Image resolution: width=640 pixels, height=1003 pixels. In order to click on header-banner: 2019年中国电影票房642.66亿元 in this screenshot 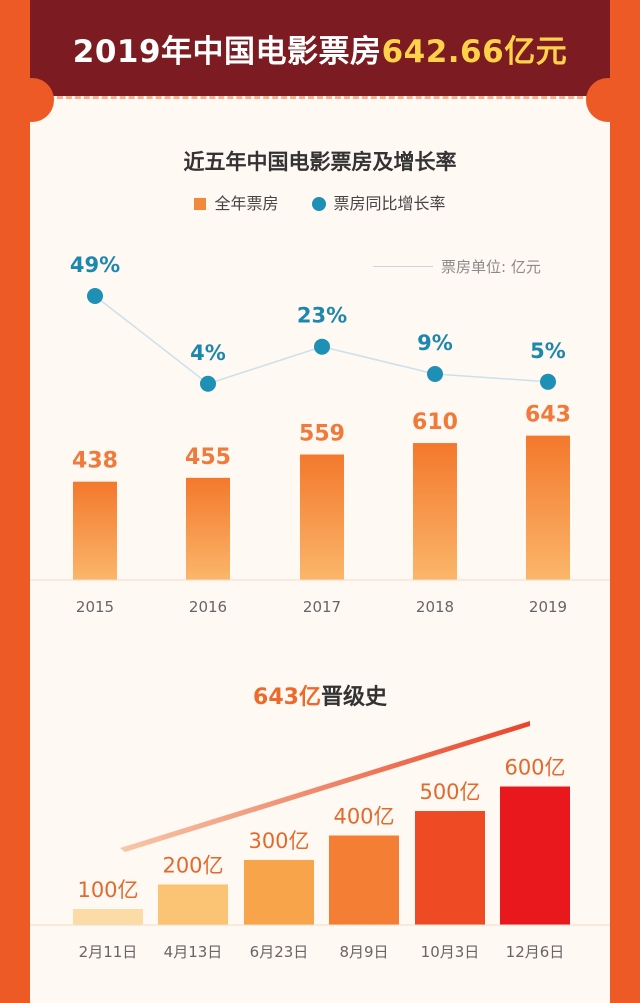, I will do `click(320, 50)`.